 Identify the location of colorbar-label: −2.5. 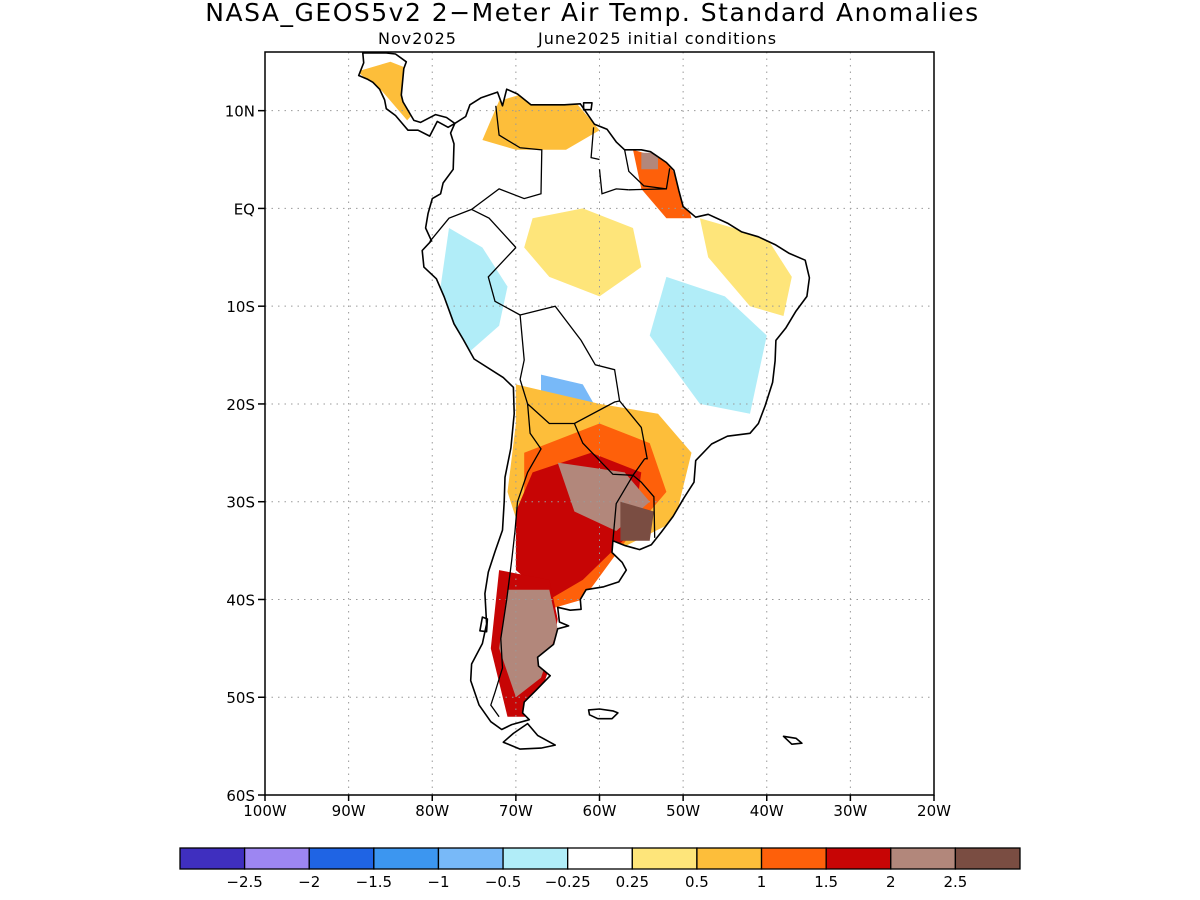
(244, 882).